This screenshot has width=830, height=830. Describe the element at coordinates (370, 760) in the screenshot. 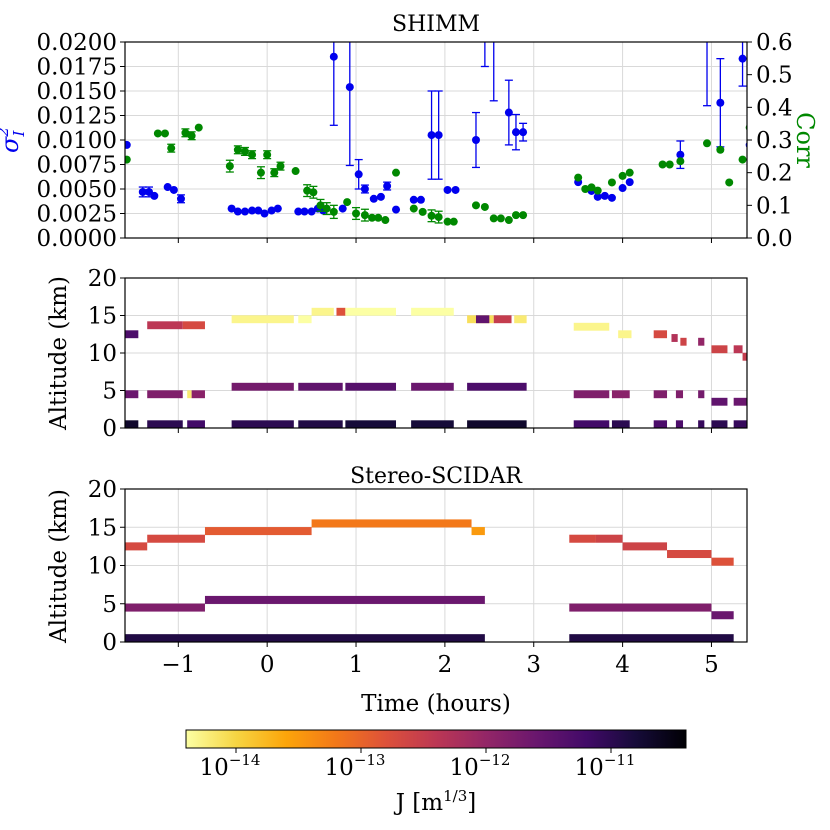

I see `colorbar-tick-exp: −13` at that location.